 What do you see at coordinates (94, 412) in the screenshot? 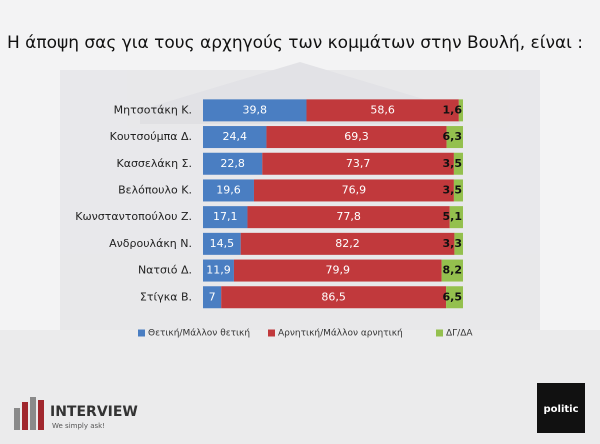
I see `brand-name: INTERVIEW` at bounding box center [94, 412].